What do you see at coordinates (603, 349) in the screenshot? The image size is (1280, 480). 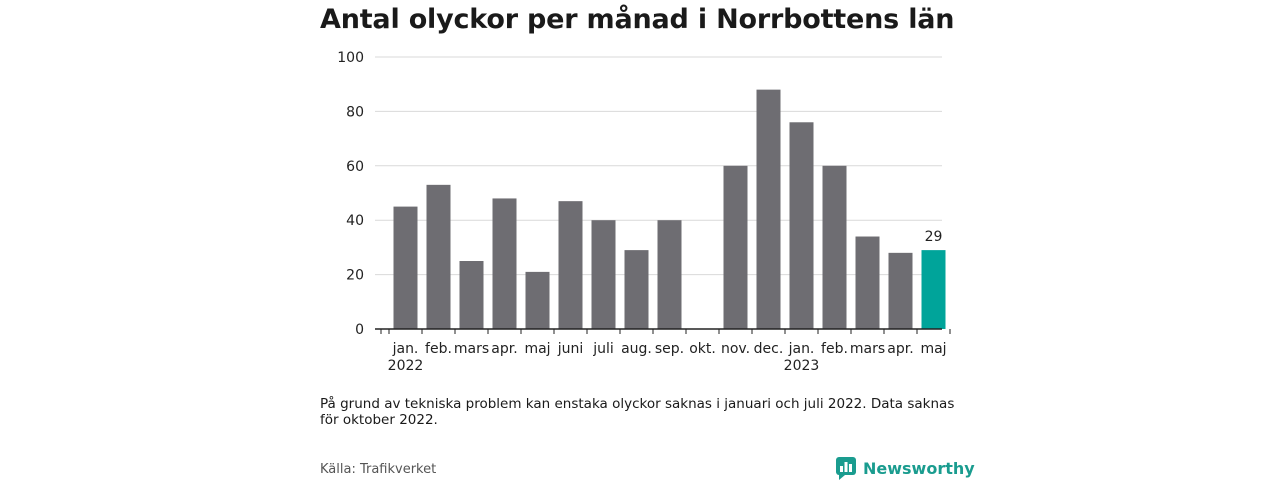 I see `x-tick-label: juli` at bounding box center [603, 349].